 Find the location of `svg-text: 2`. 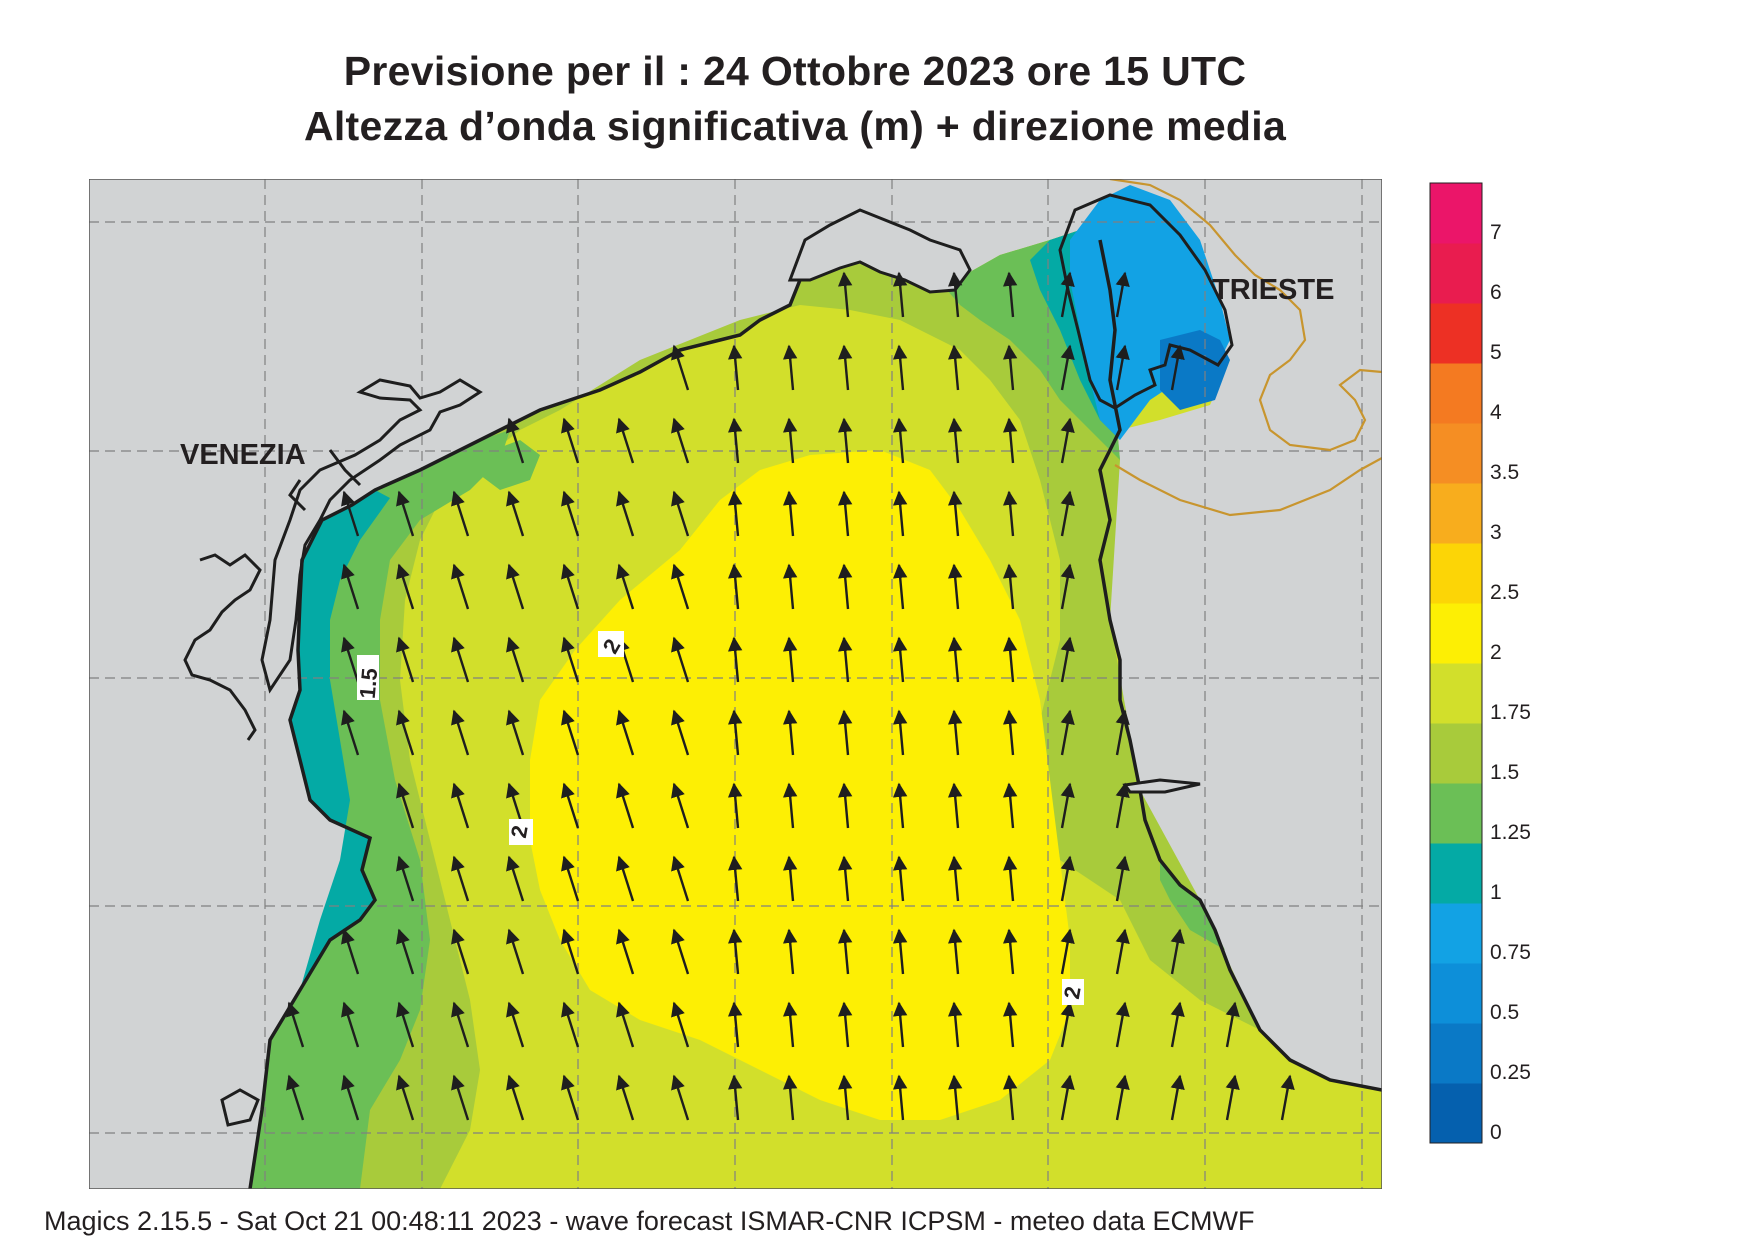

svg-text: 2 is located at coordinates (519, 832).